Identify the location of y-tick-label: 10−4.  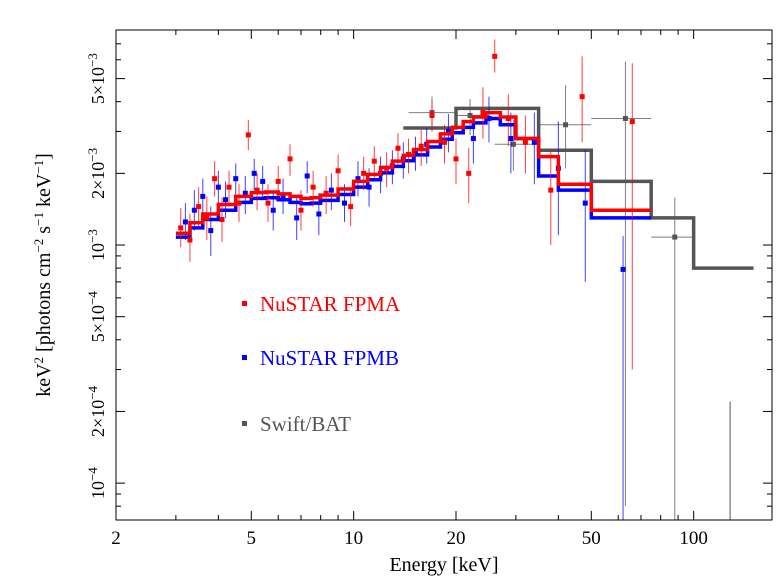
(97, 483).